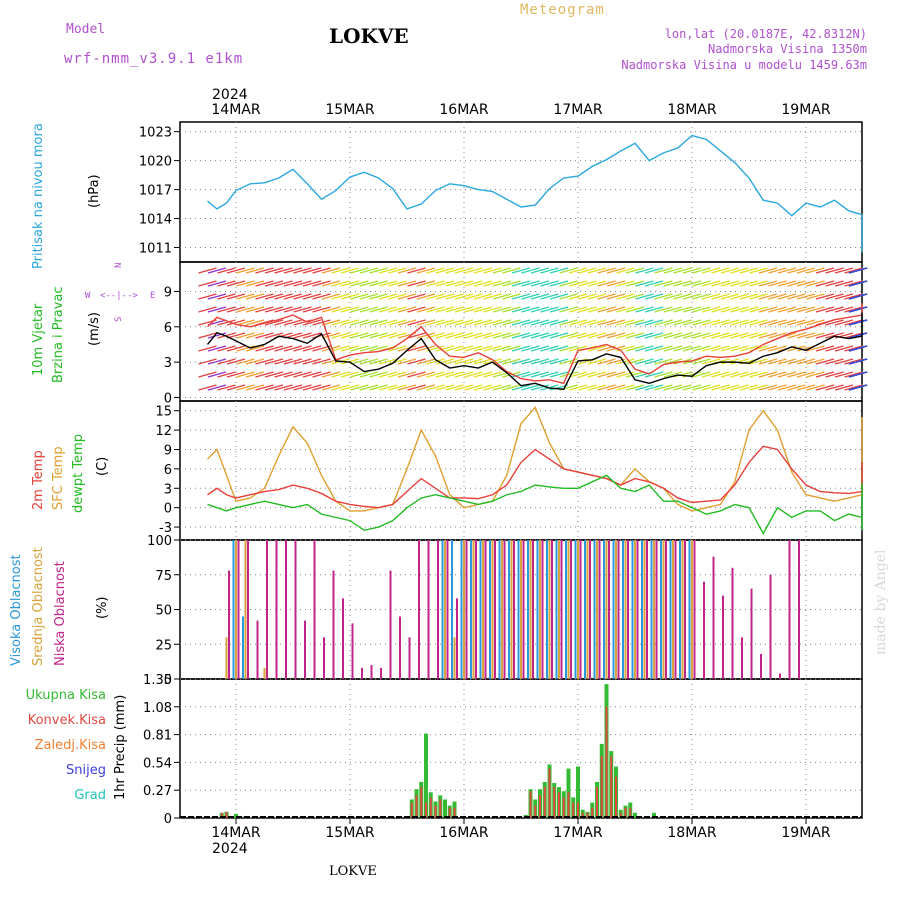  I want to click on y-tick-label: 1011, so click(155, 249).